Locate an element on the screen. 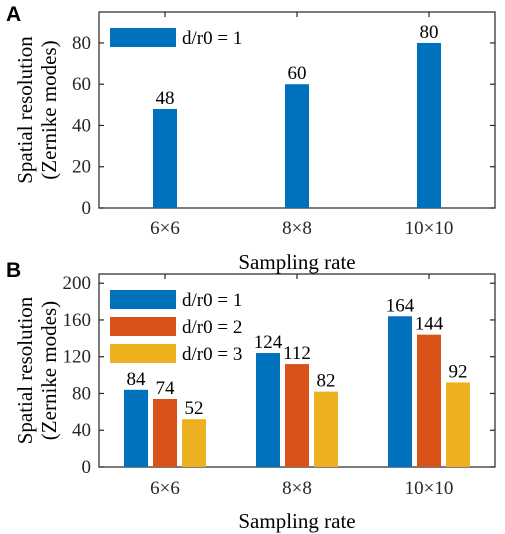 The height and width of the screenshot is (534, 505). y-tick-label: 120 is located at coordinates (77, 357).